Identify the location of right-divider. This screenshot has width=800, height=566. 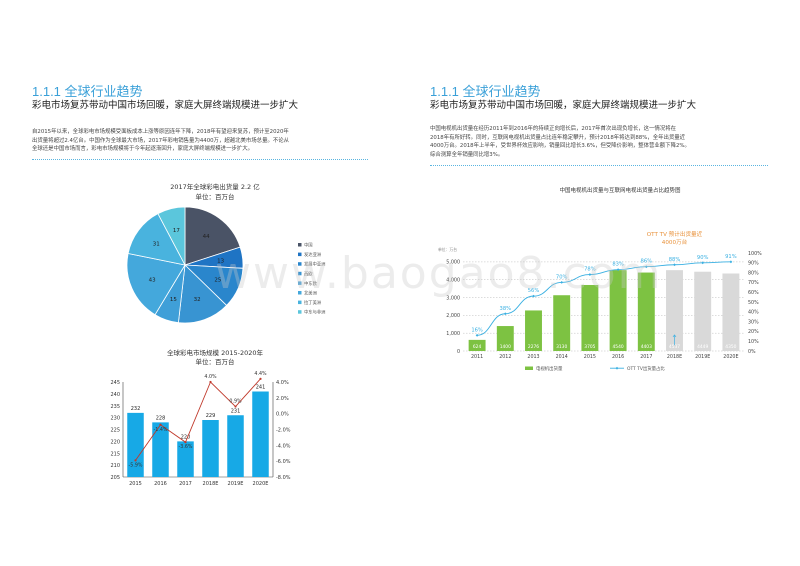
(599, 165).